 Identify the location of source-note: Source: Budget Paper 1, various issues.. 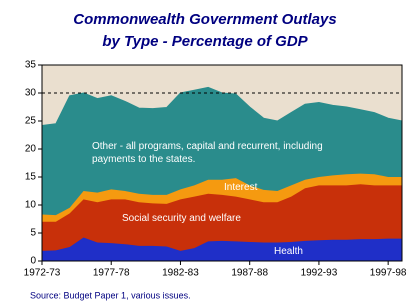
(110, 295).